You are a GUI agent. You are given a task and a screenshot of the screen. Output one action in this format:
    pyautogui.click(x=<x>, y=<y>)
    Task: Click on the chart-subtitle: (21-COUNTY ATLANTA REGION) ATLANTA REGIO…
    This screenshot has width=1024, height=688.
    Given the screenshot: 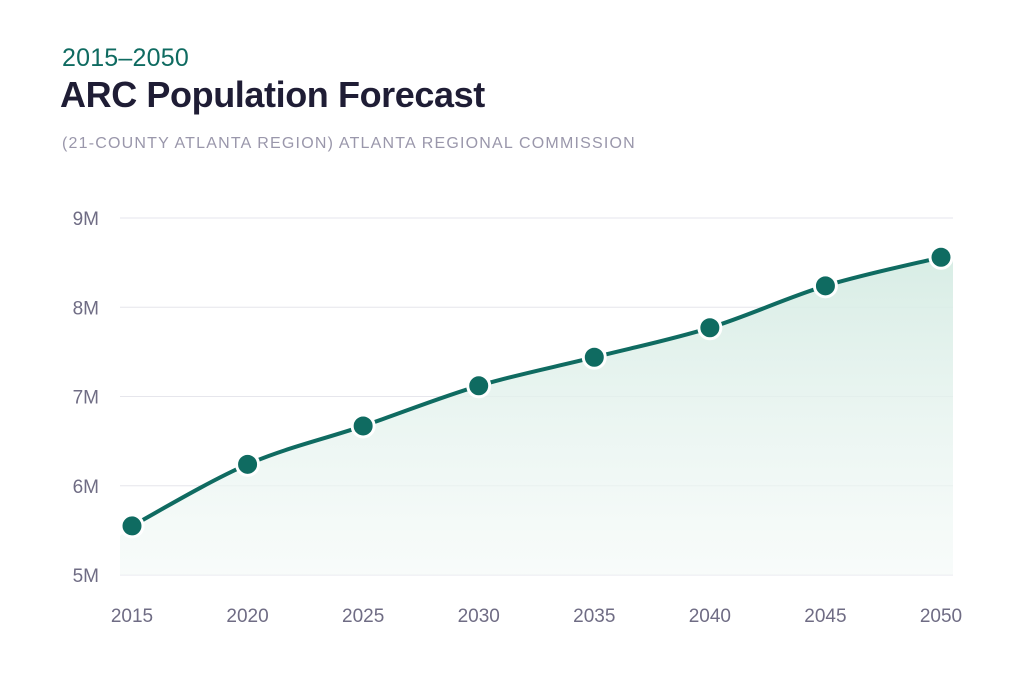 What is the action you would take?
    pyautogui.click(x=349, y=143)
    